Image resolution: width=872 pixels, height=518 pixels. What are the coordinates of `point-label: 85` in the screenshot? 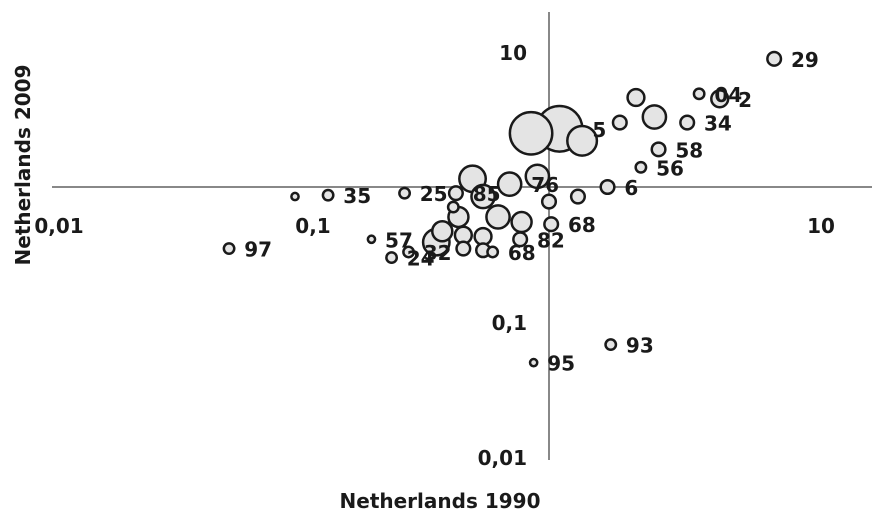 It's located at (487, 194).